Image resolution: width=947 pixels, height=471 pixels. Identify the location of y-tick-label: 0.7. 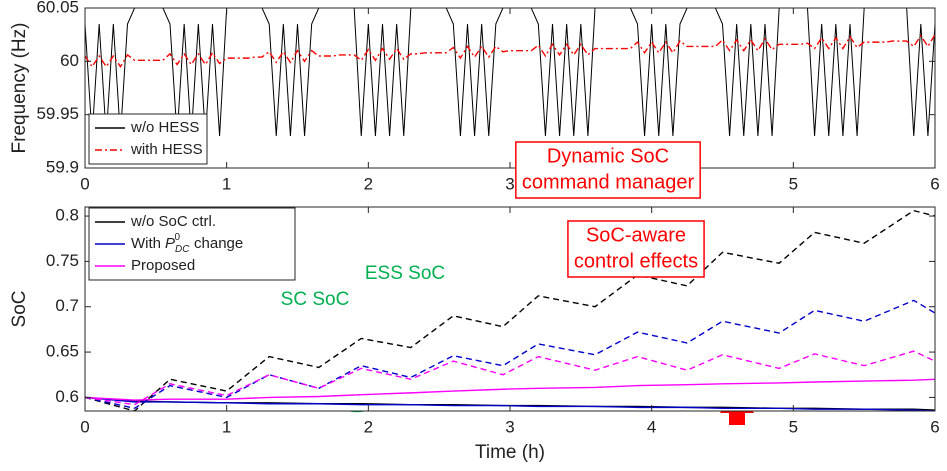
(67, 305).